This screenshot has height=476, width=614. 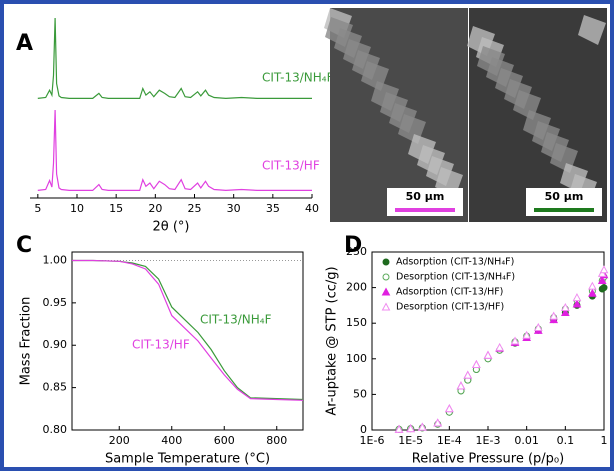 What do you see at coordinates (449, 292) in the screenshot?
I see `legend-label: Adsorption (CIT-13/HF)` at bounding box center [449, 292].